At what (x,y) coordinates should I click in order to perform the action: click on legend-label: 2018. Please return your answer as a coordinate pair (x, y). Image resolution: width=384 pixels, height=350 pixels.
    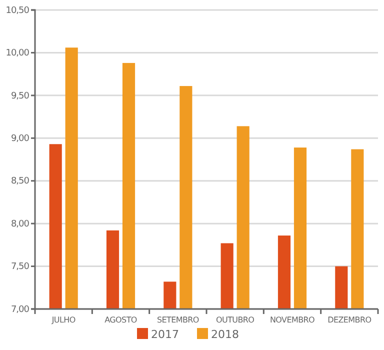
    Looking at the image, I should click on (225, 334).